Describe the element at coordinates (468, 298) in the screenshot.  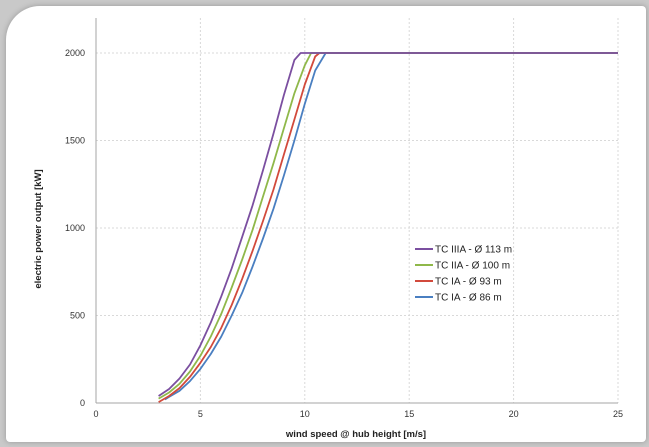
I see `legend-label: TC IA - Ø 86 m` at that location.